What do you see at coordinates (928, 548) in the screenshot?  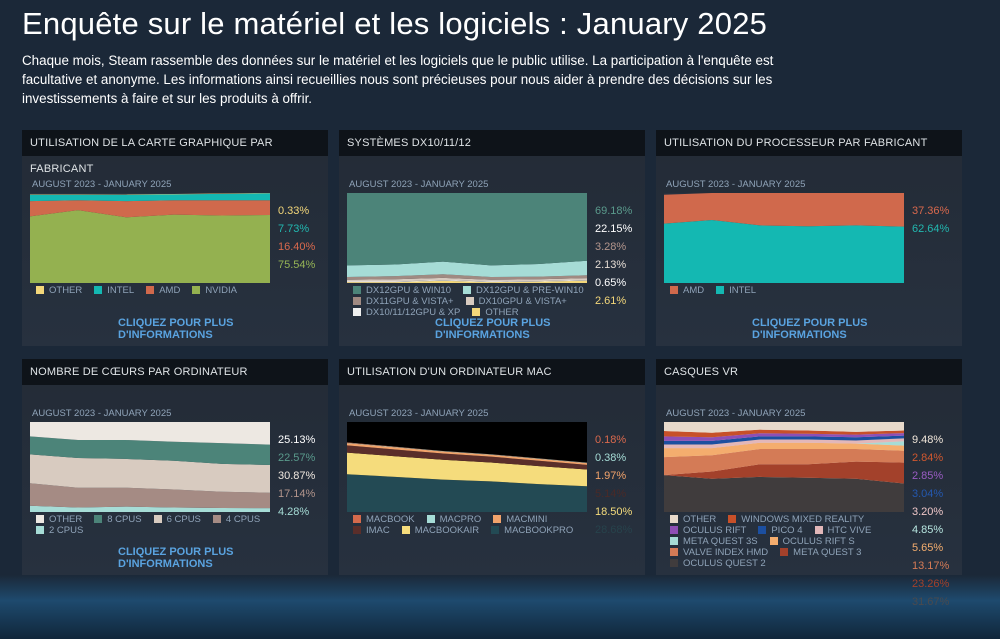 I see `value-label: 5.65%` at bounding box center [928, 548].